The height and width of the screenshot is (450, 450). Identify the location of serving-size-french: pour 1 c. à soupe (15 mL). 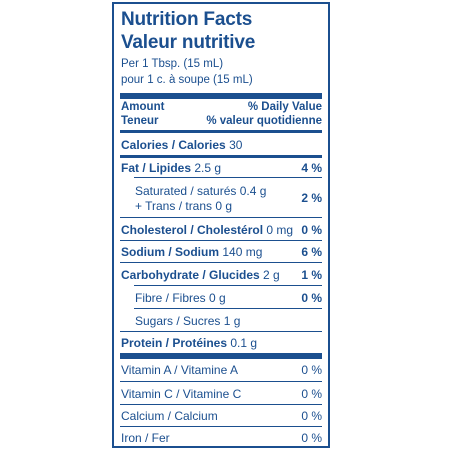
(187, 80).